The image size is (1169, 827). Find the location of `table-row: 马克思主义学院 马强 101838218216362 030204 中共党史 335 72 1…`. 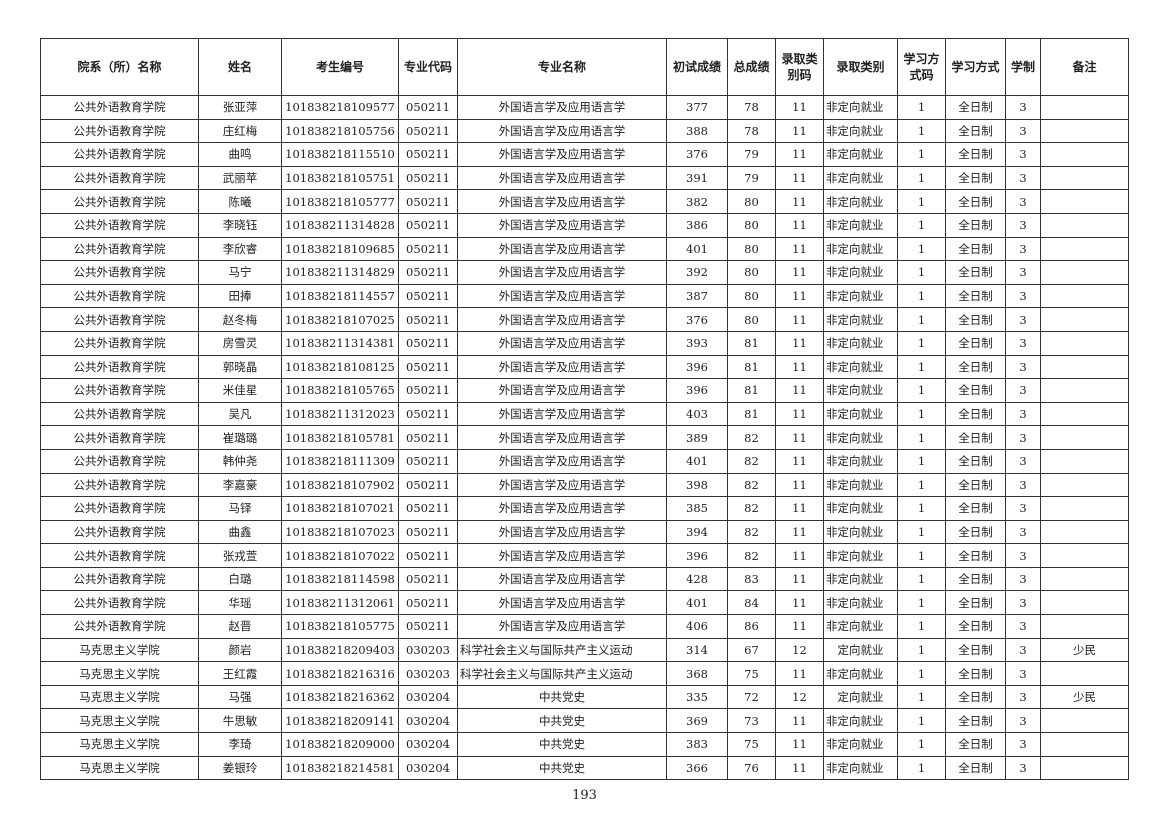

table-row: 马克思主义学院 马强 101838218216362 030204 中共党史 335 72 1… is located at coordinates (584, 697).